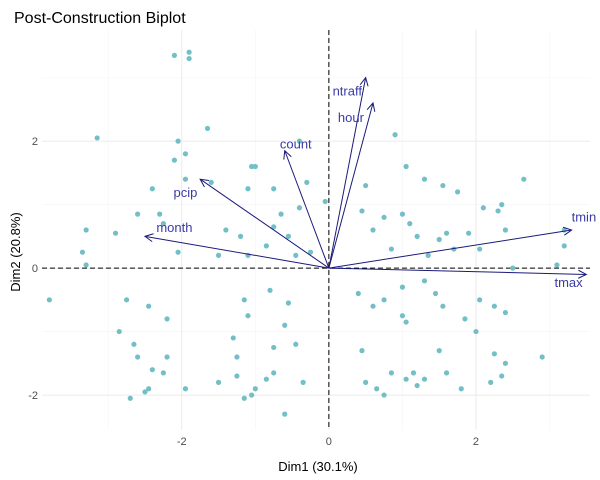 The width and height of the screenshot is (600, 480). Describe the element at coordinates (457, 270) in the screenshot. I see `arrow-tmax` at that location.